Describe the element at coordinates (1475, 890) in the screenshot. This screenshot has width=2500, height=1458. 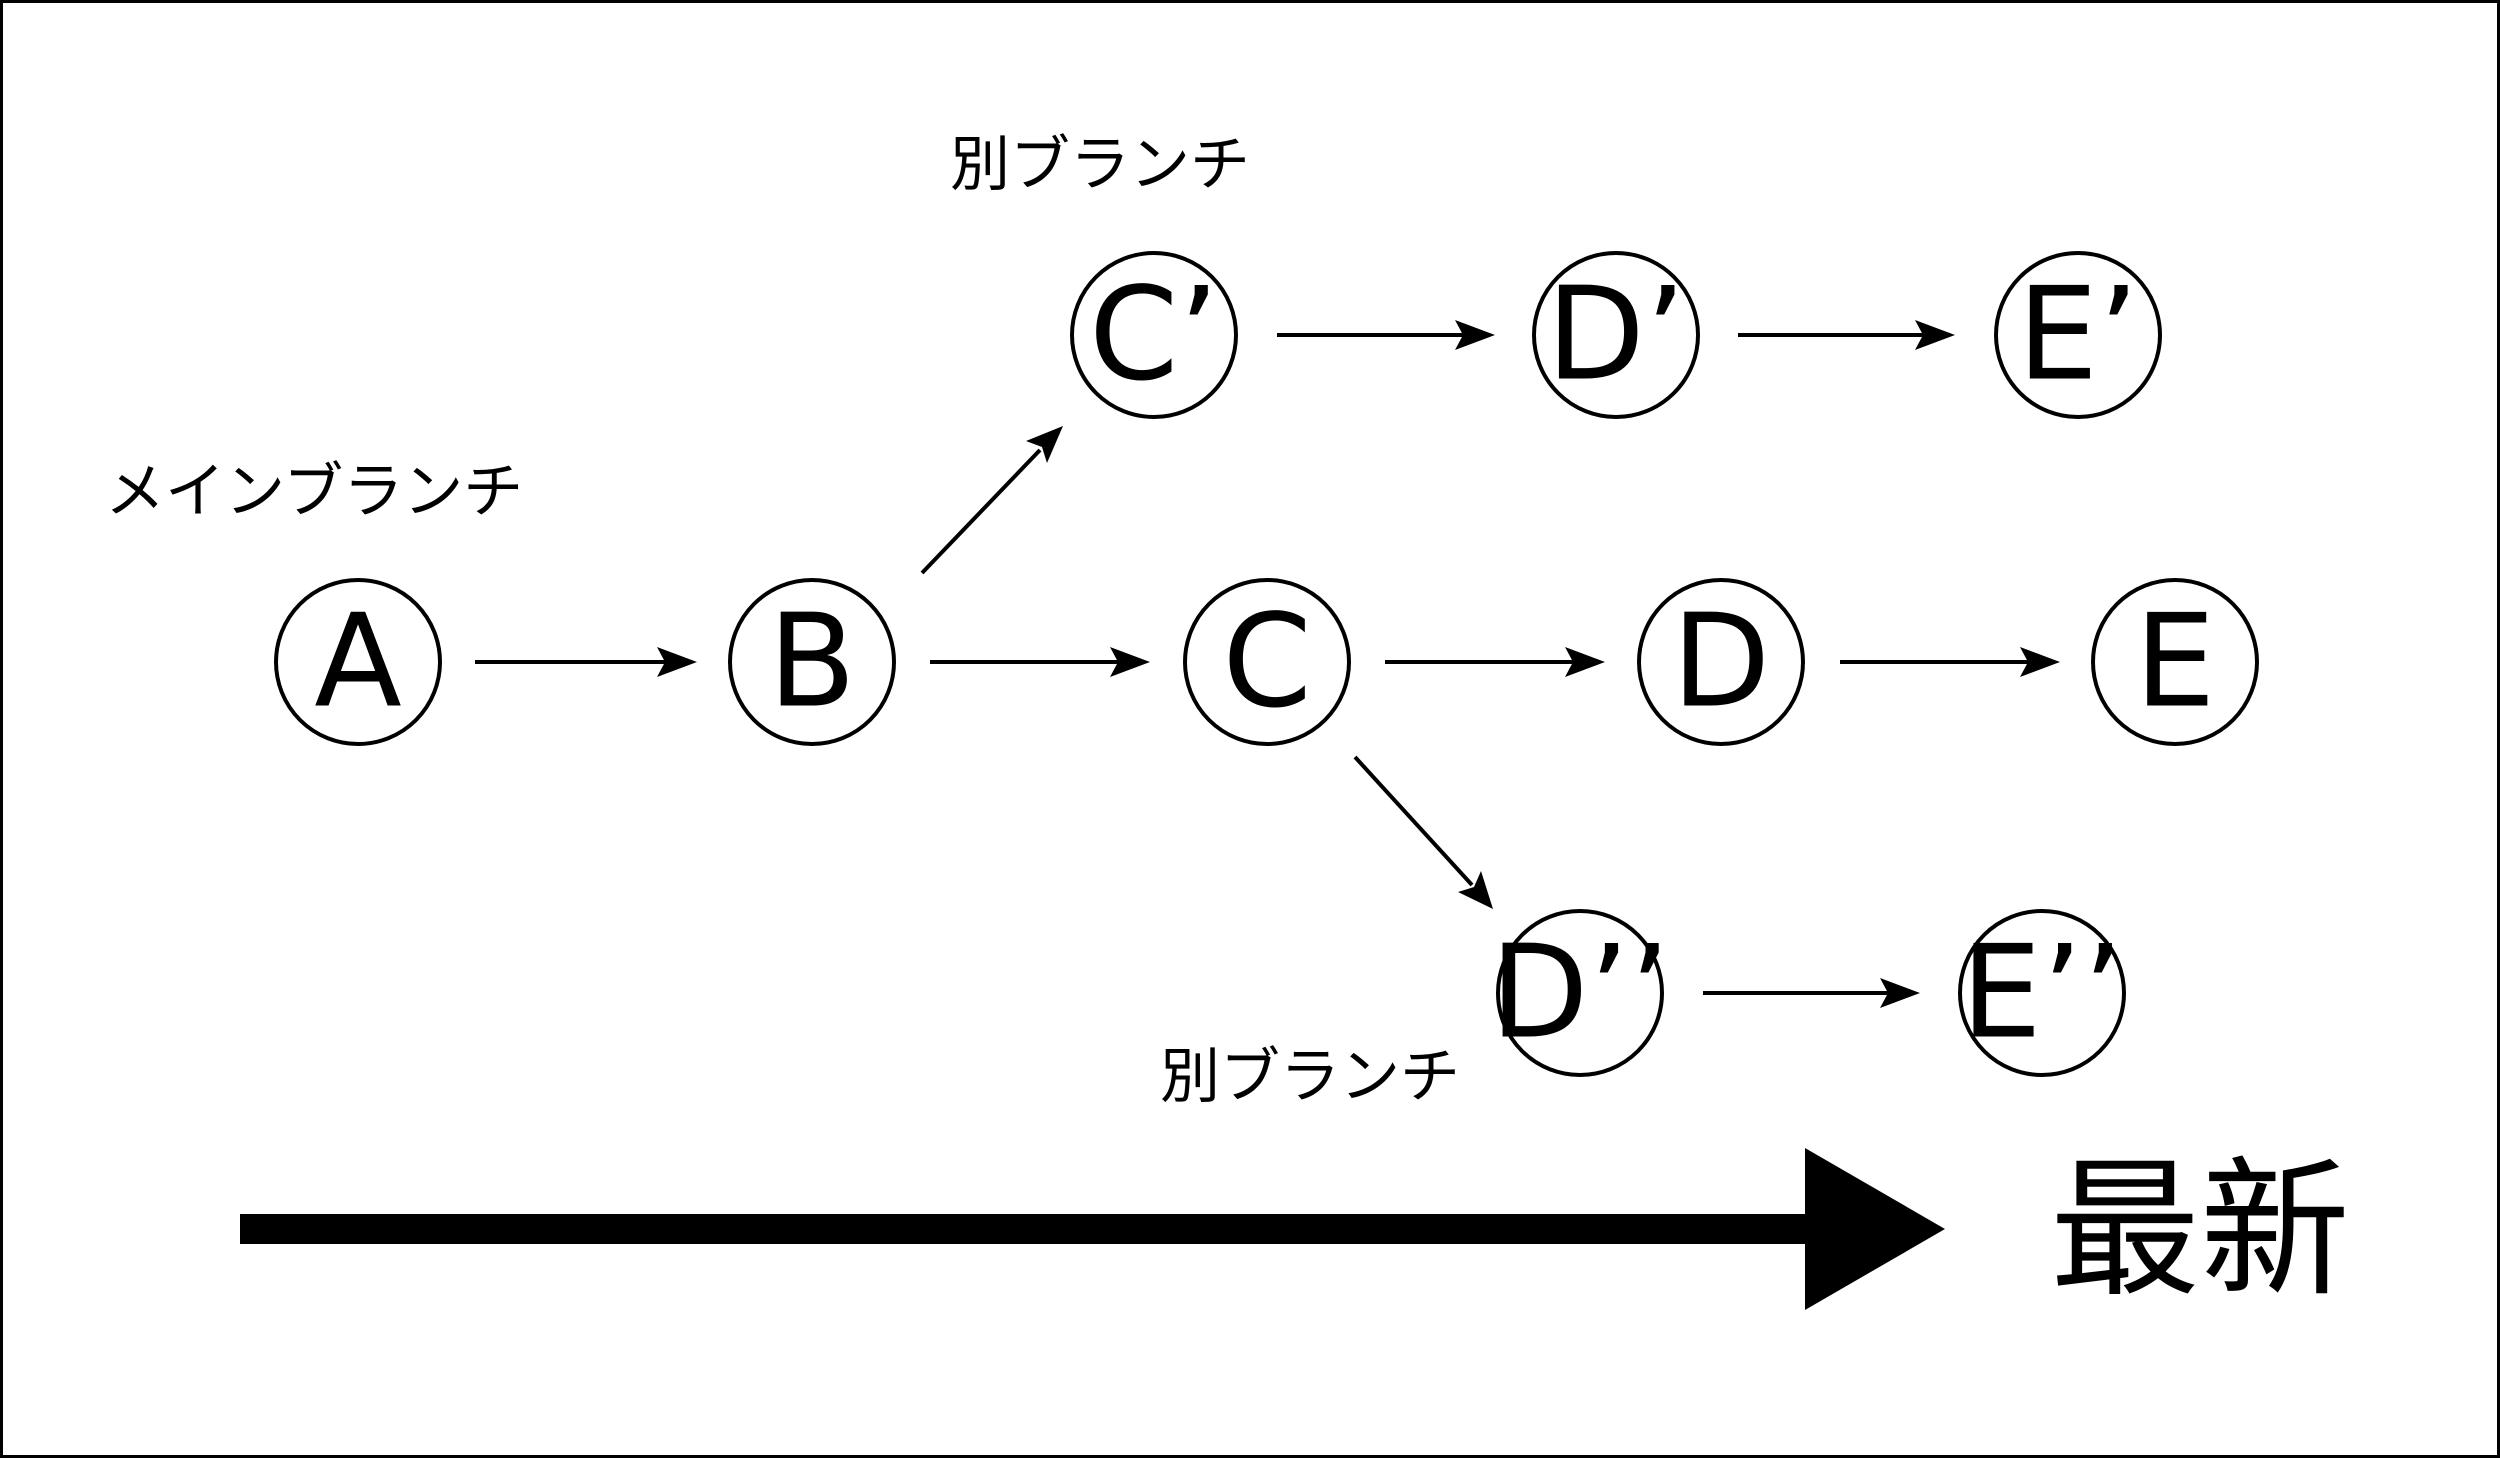
I see `arrow-head-c-d-double` at that location.